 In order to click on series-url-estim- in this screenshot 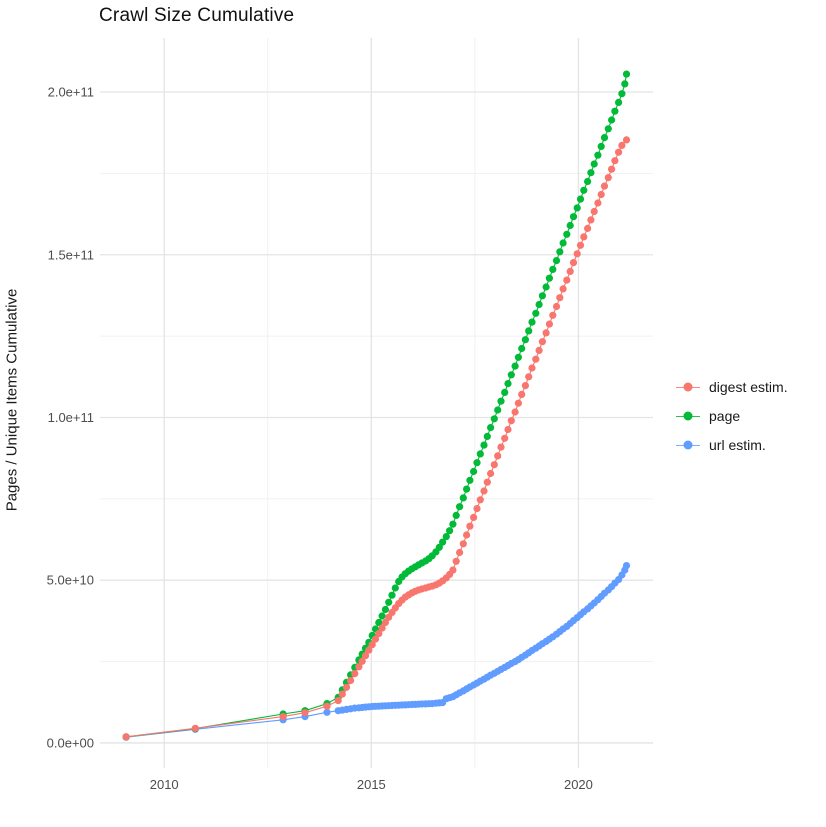, I will do `click(376, 651)`.